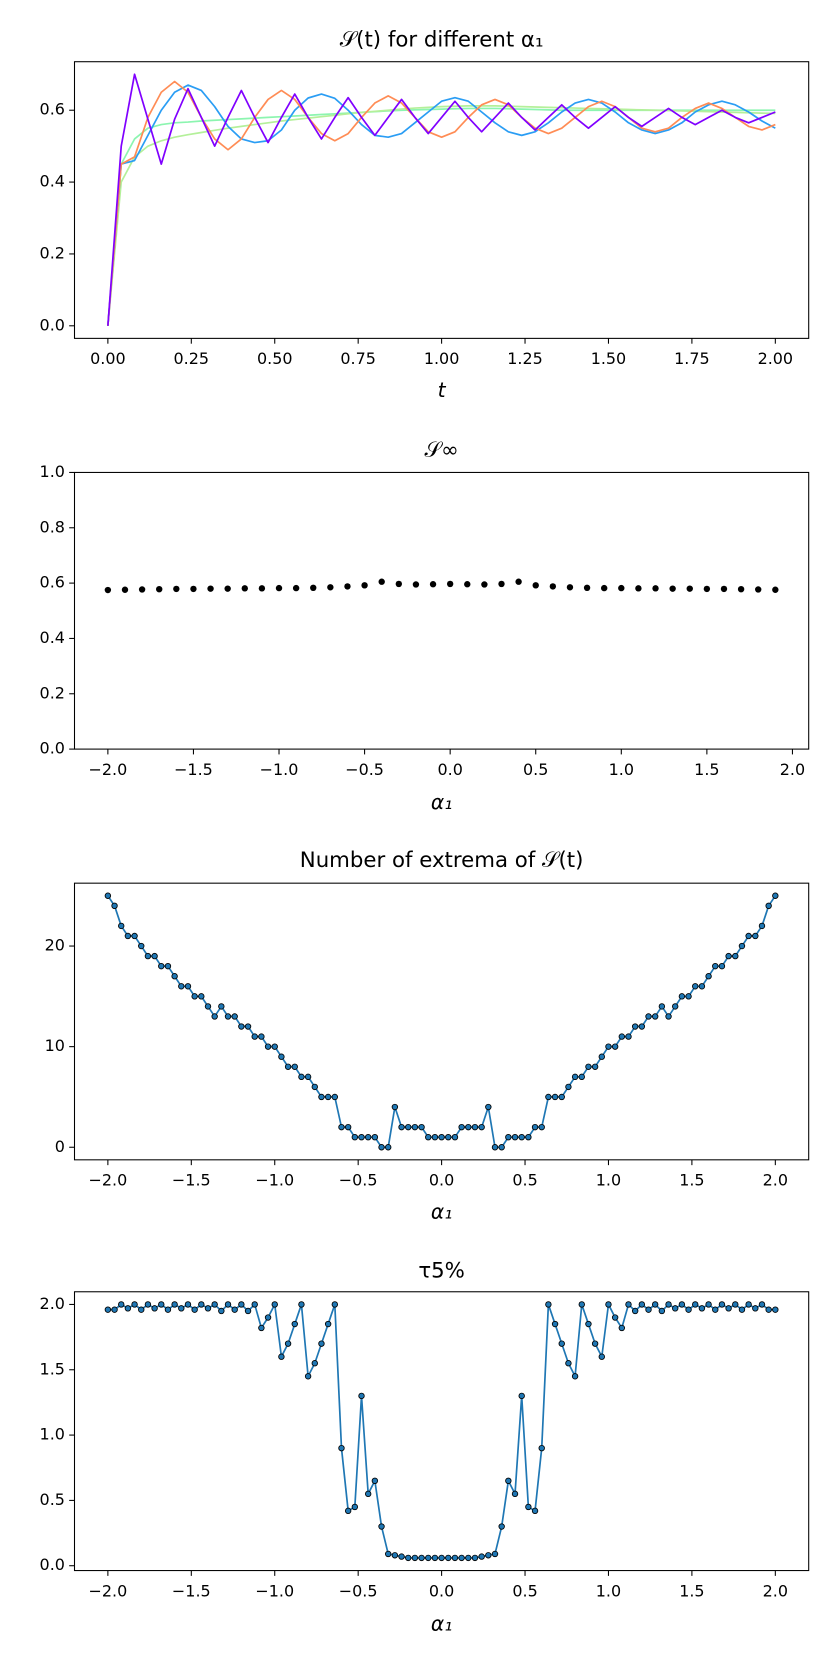 The height and width of the screenshot is (1661, 830). Describe the element at coordinates (52, 637) in the screenshot. I see `y-tick-label: 0.4` at that location.